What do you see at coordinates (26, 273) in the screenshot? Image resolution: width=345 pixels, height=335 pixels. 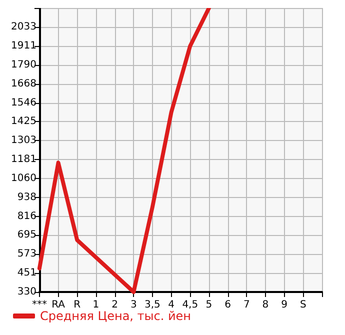 I see `y-tick-label: 451` at bounding box center [26, 273].